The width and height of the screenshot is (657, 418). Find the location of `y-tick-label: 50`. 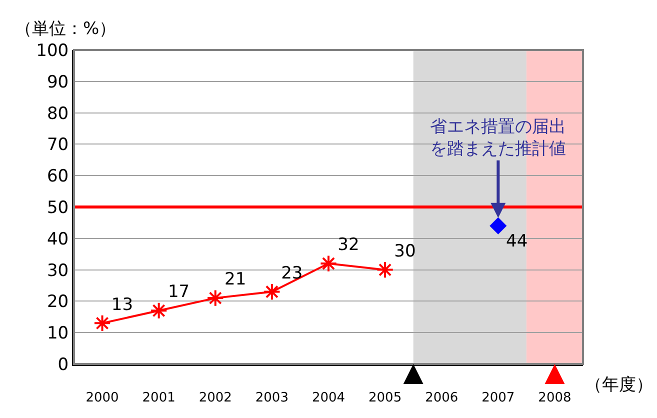

y-tick-label: 50 is located at coordinates (57, 208).